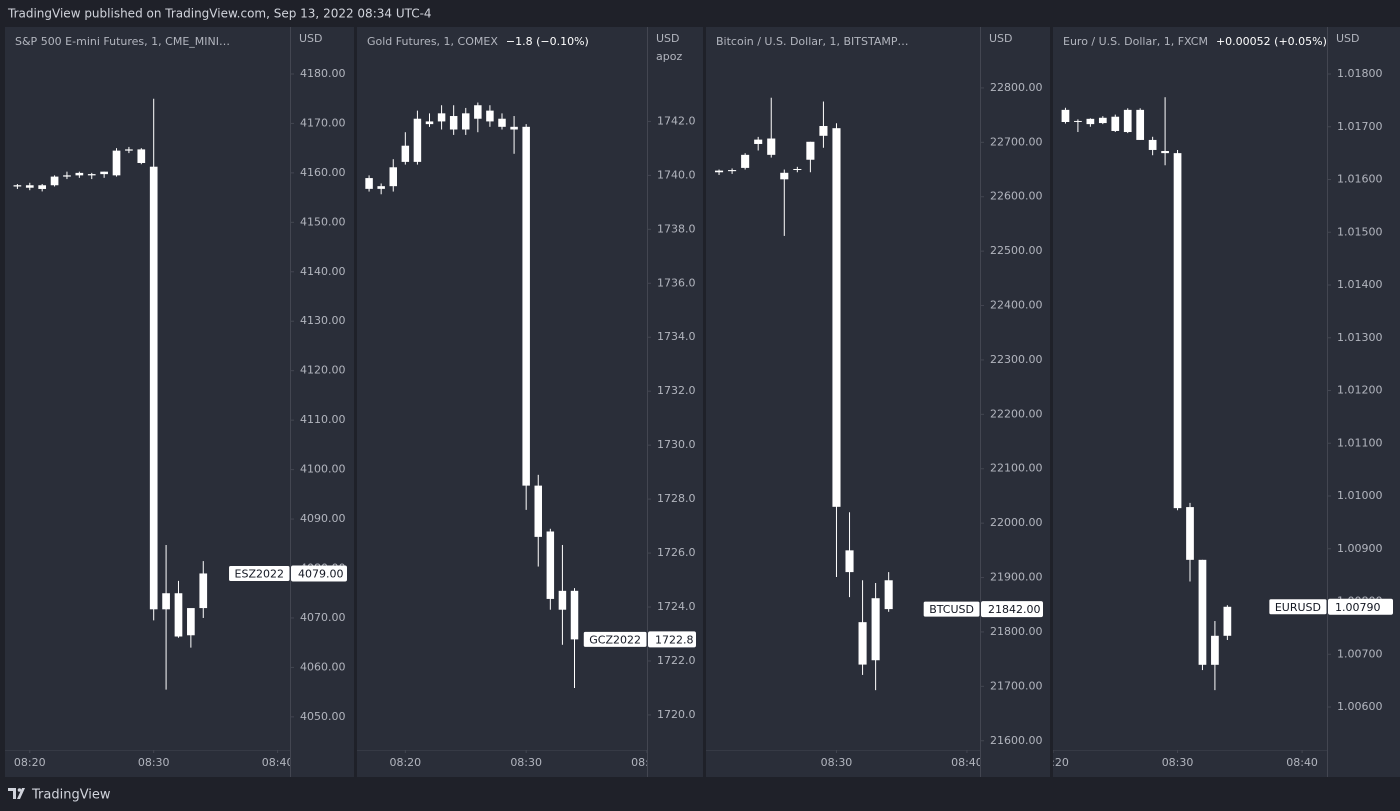 The image size is (1400, 811). I want to click on logo, so click(16, 793).